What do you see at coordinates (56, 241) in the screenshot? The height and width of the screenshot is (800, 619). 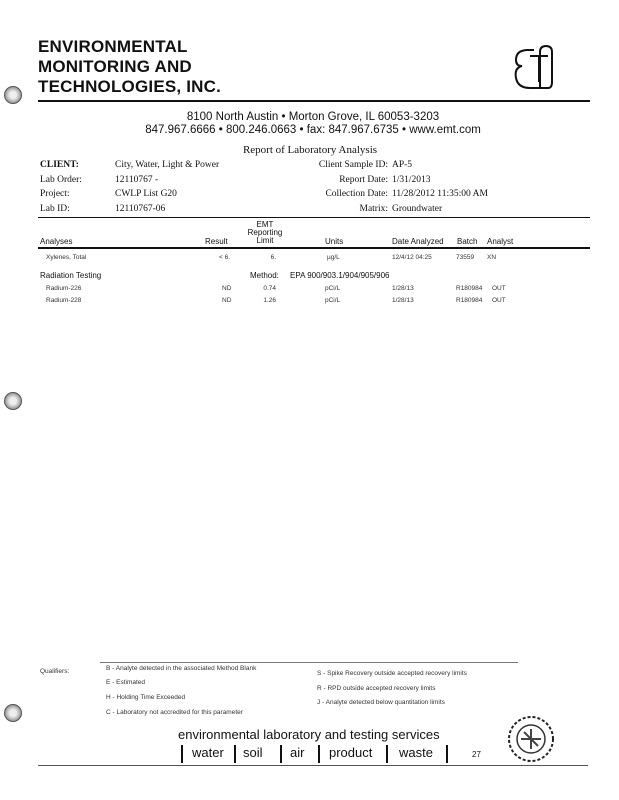 I see `col-analyses: Analyses` at bounding box center [56, 241].